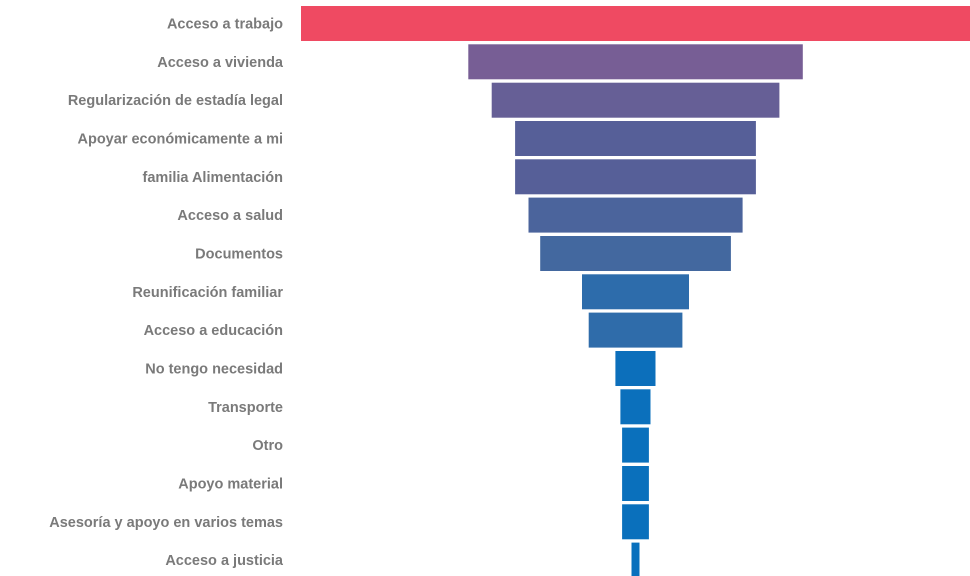  What do you see at coordinates (267, 446) in the screenshot?
I see `category-label: Otro` at bounding box center [267, 446].